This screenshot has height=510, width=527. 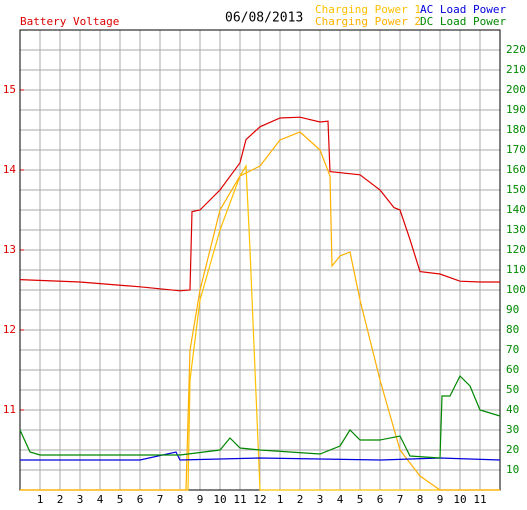 I want to click on y-tick-label: 15, so click(x=9, y=89).